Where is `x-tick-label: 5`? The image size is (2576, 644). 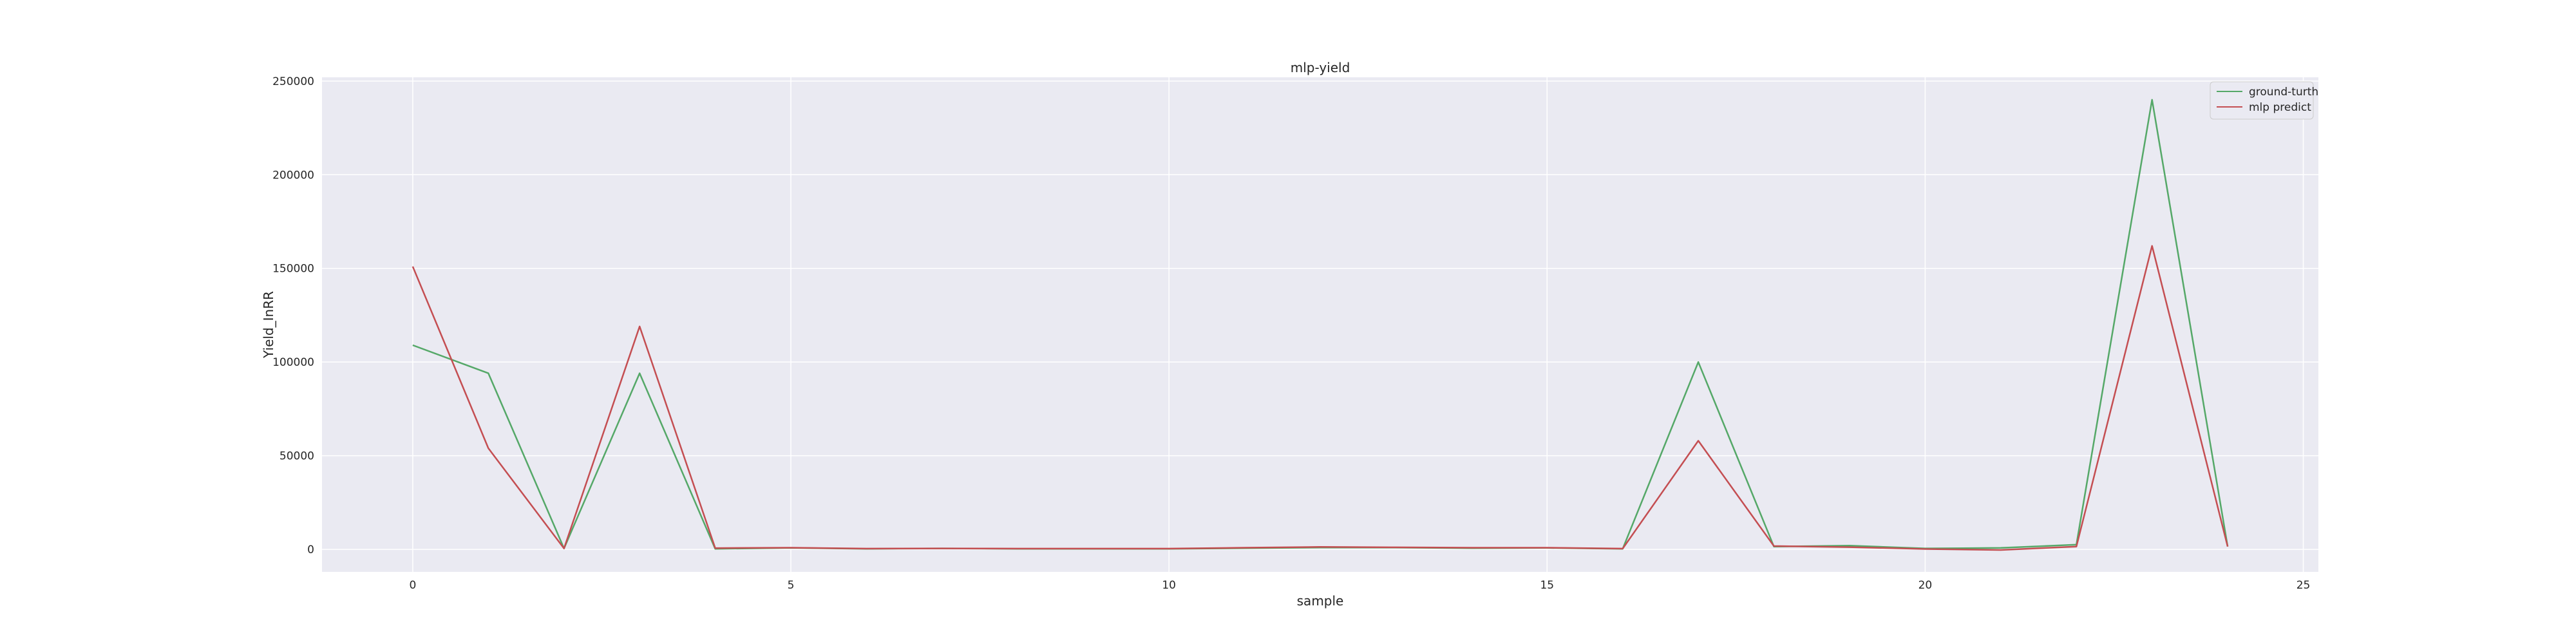
x-tick-label: 5 is located at coordinates (791, 586).